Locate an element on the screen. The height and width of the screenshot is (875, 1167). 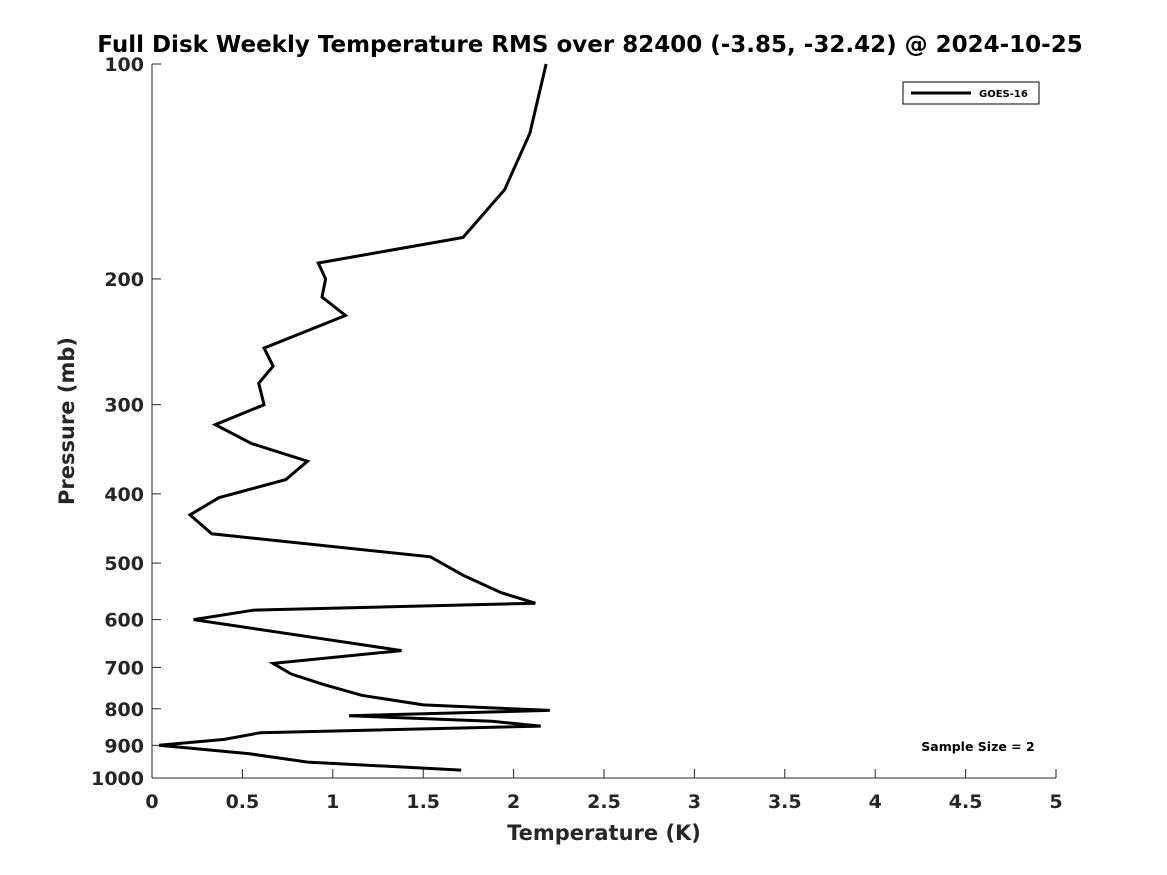
y-tick-label: 700 is located at coordinates (124, 668).